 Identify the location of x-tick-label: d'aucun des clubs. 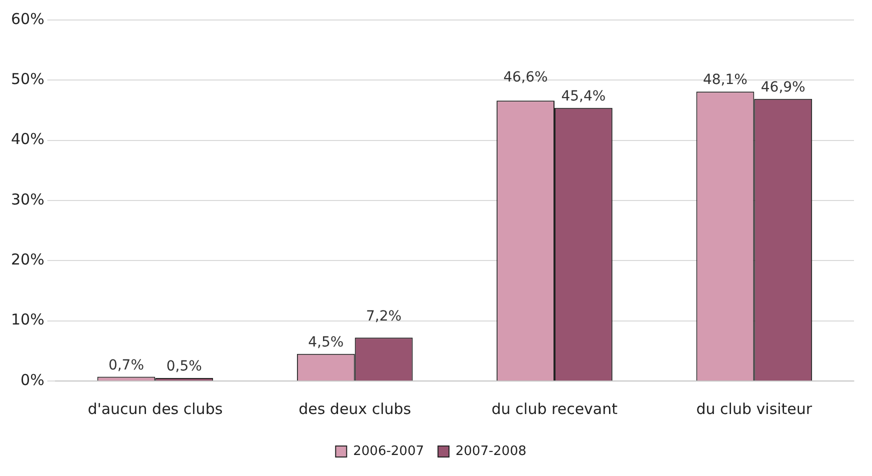
(155, 409).